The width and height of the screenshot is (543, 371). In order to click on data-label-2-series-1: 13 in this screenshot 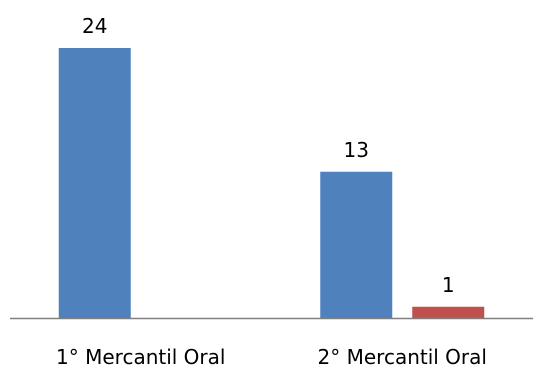, I will do `click(356, 150)`.